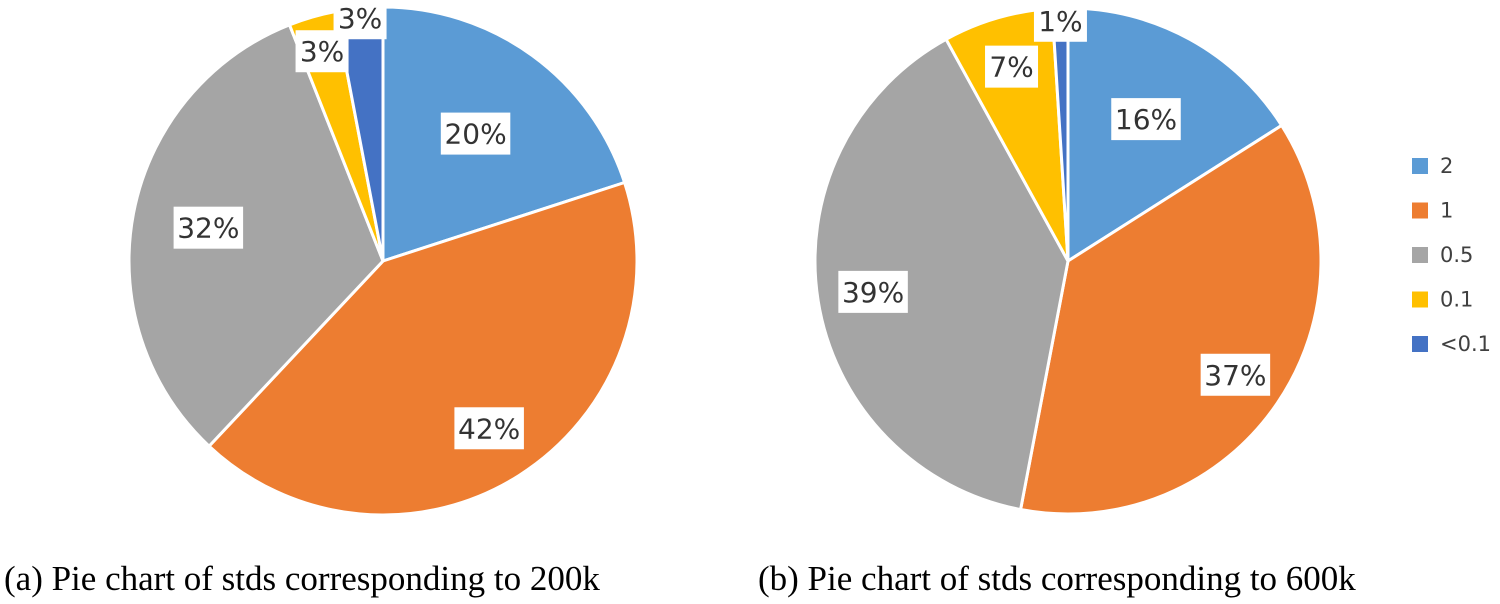 This screenshot has width=1500, height=604. Describe the element at coordinates (1446, 211) in the screenshot. I see `legend-label: 1` at that location.